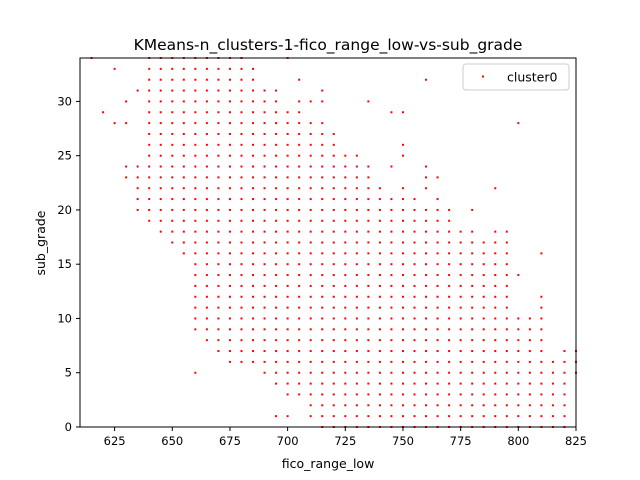  I want to click on y-tick-label: 20, so click(64, 210).